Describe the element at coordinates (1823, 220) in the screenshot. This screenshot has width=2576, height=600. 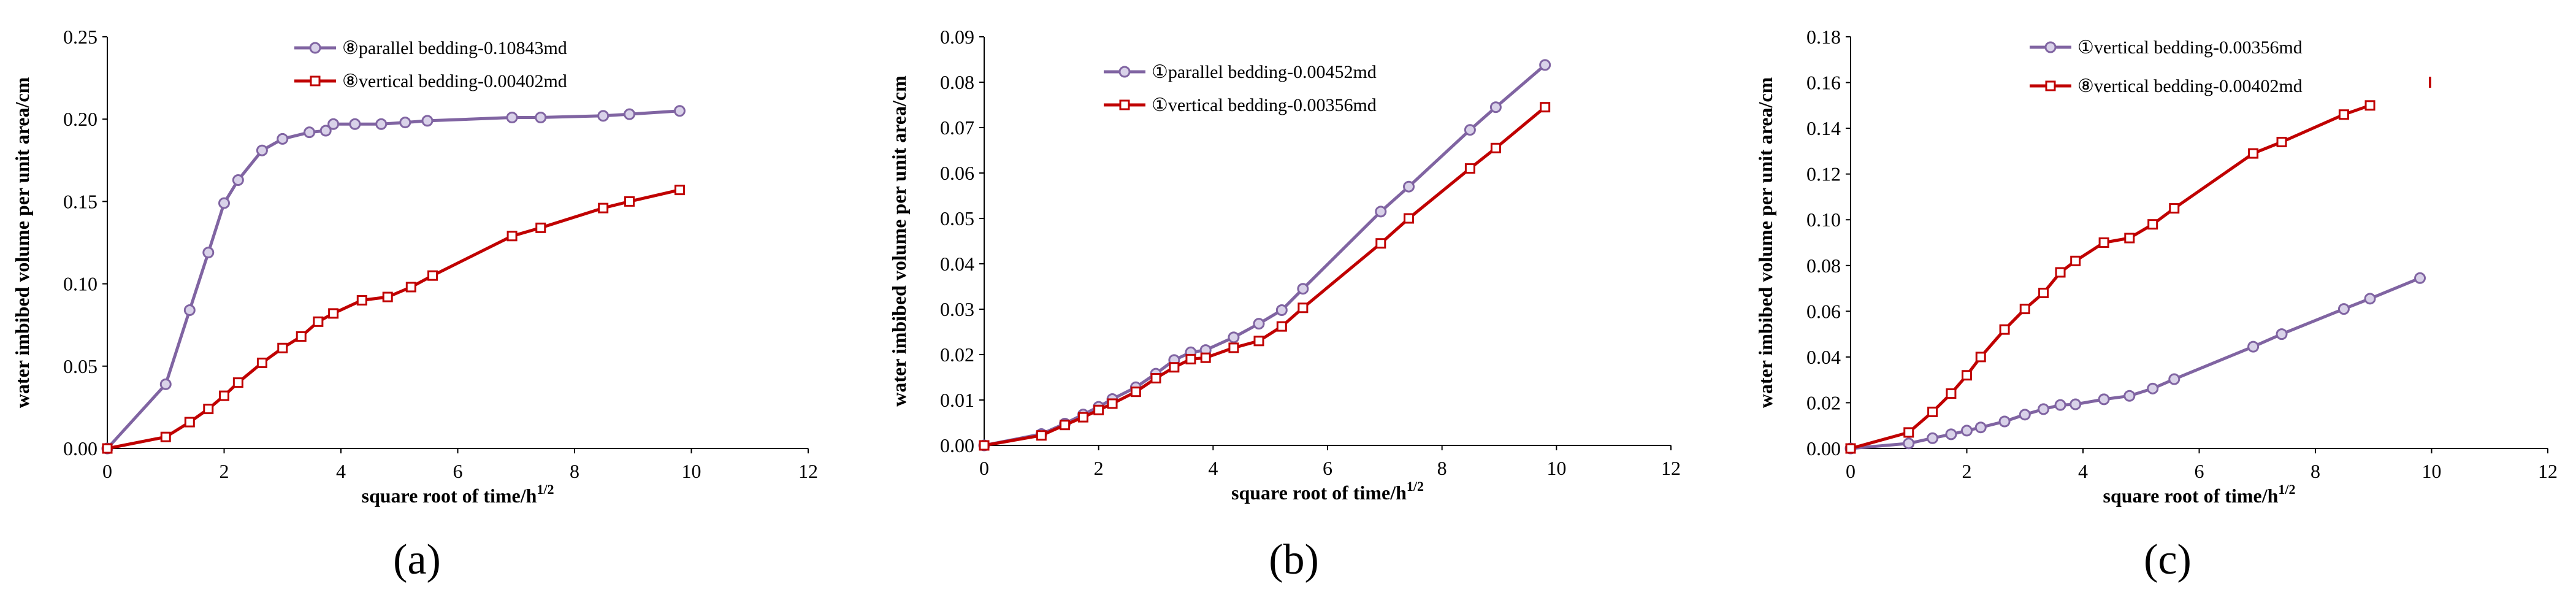
I see `y-tick-label: 0.10` at that location.